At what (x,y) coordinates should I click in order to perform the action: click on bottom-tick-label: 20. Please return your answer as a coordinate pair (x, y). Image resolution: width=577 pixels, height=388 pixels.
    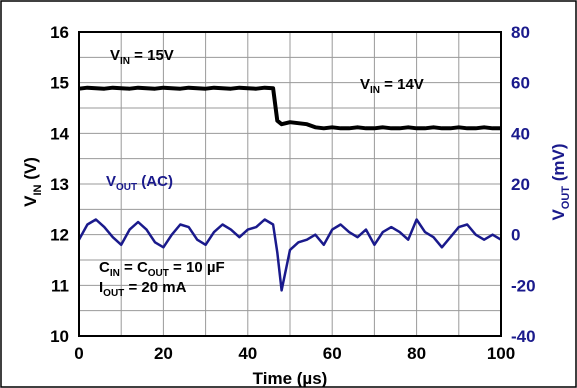
    Looking at the image, I should click on (163, 353).